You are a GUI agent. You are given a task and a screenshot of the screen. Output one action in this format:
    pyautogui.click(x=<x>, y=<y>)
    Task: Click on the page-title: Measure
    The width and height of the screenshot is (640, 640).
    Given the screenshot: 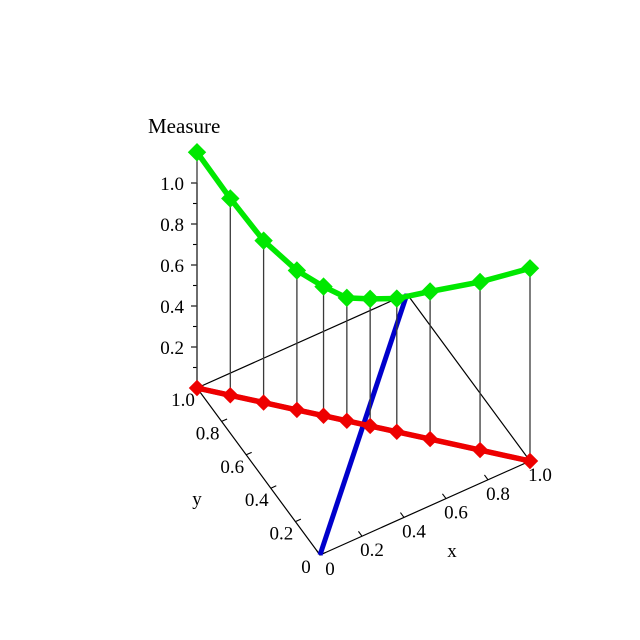 What is the action you would take?
    pyautogui.click(x=184, y=126)
    